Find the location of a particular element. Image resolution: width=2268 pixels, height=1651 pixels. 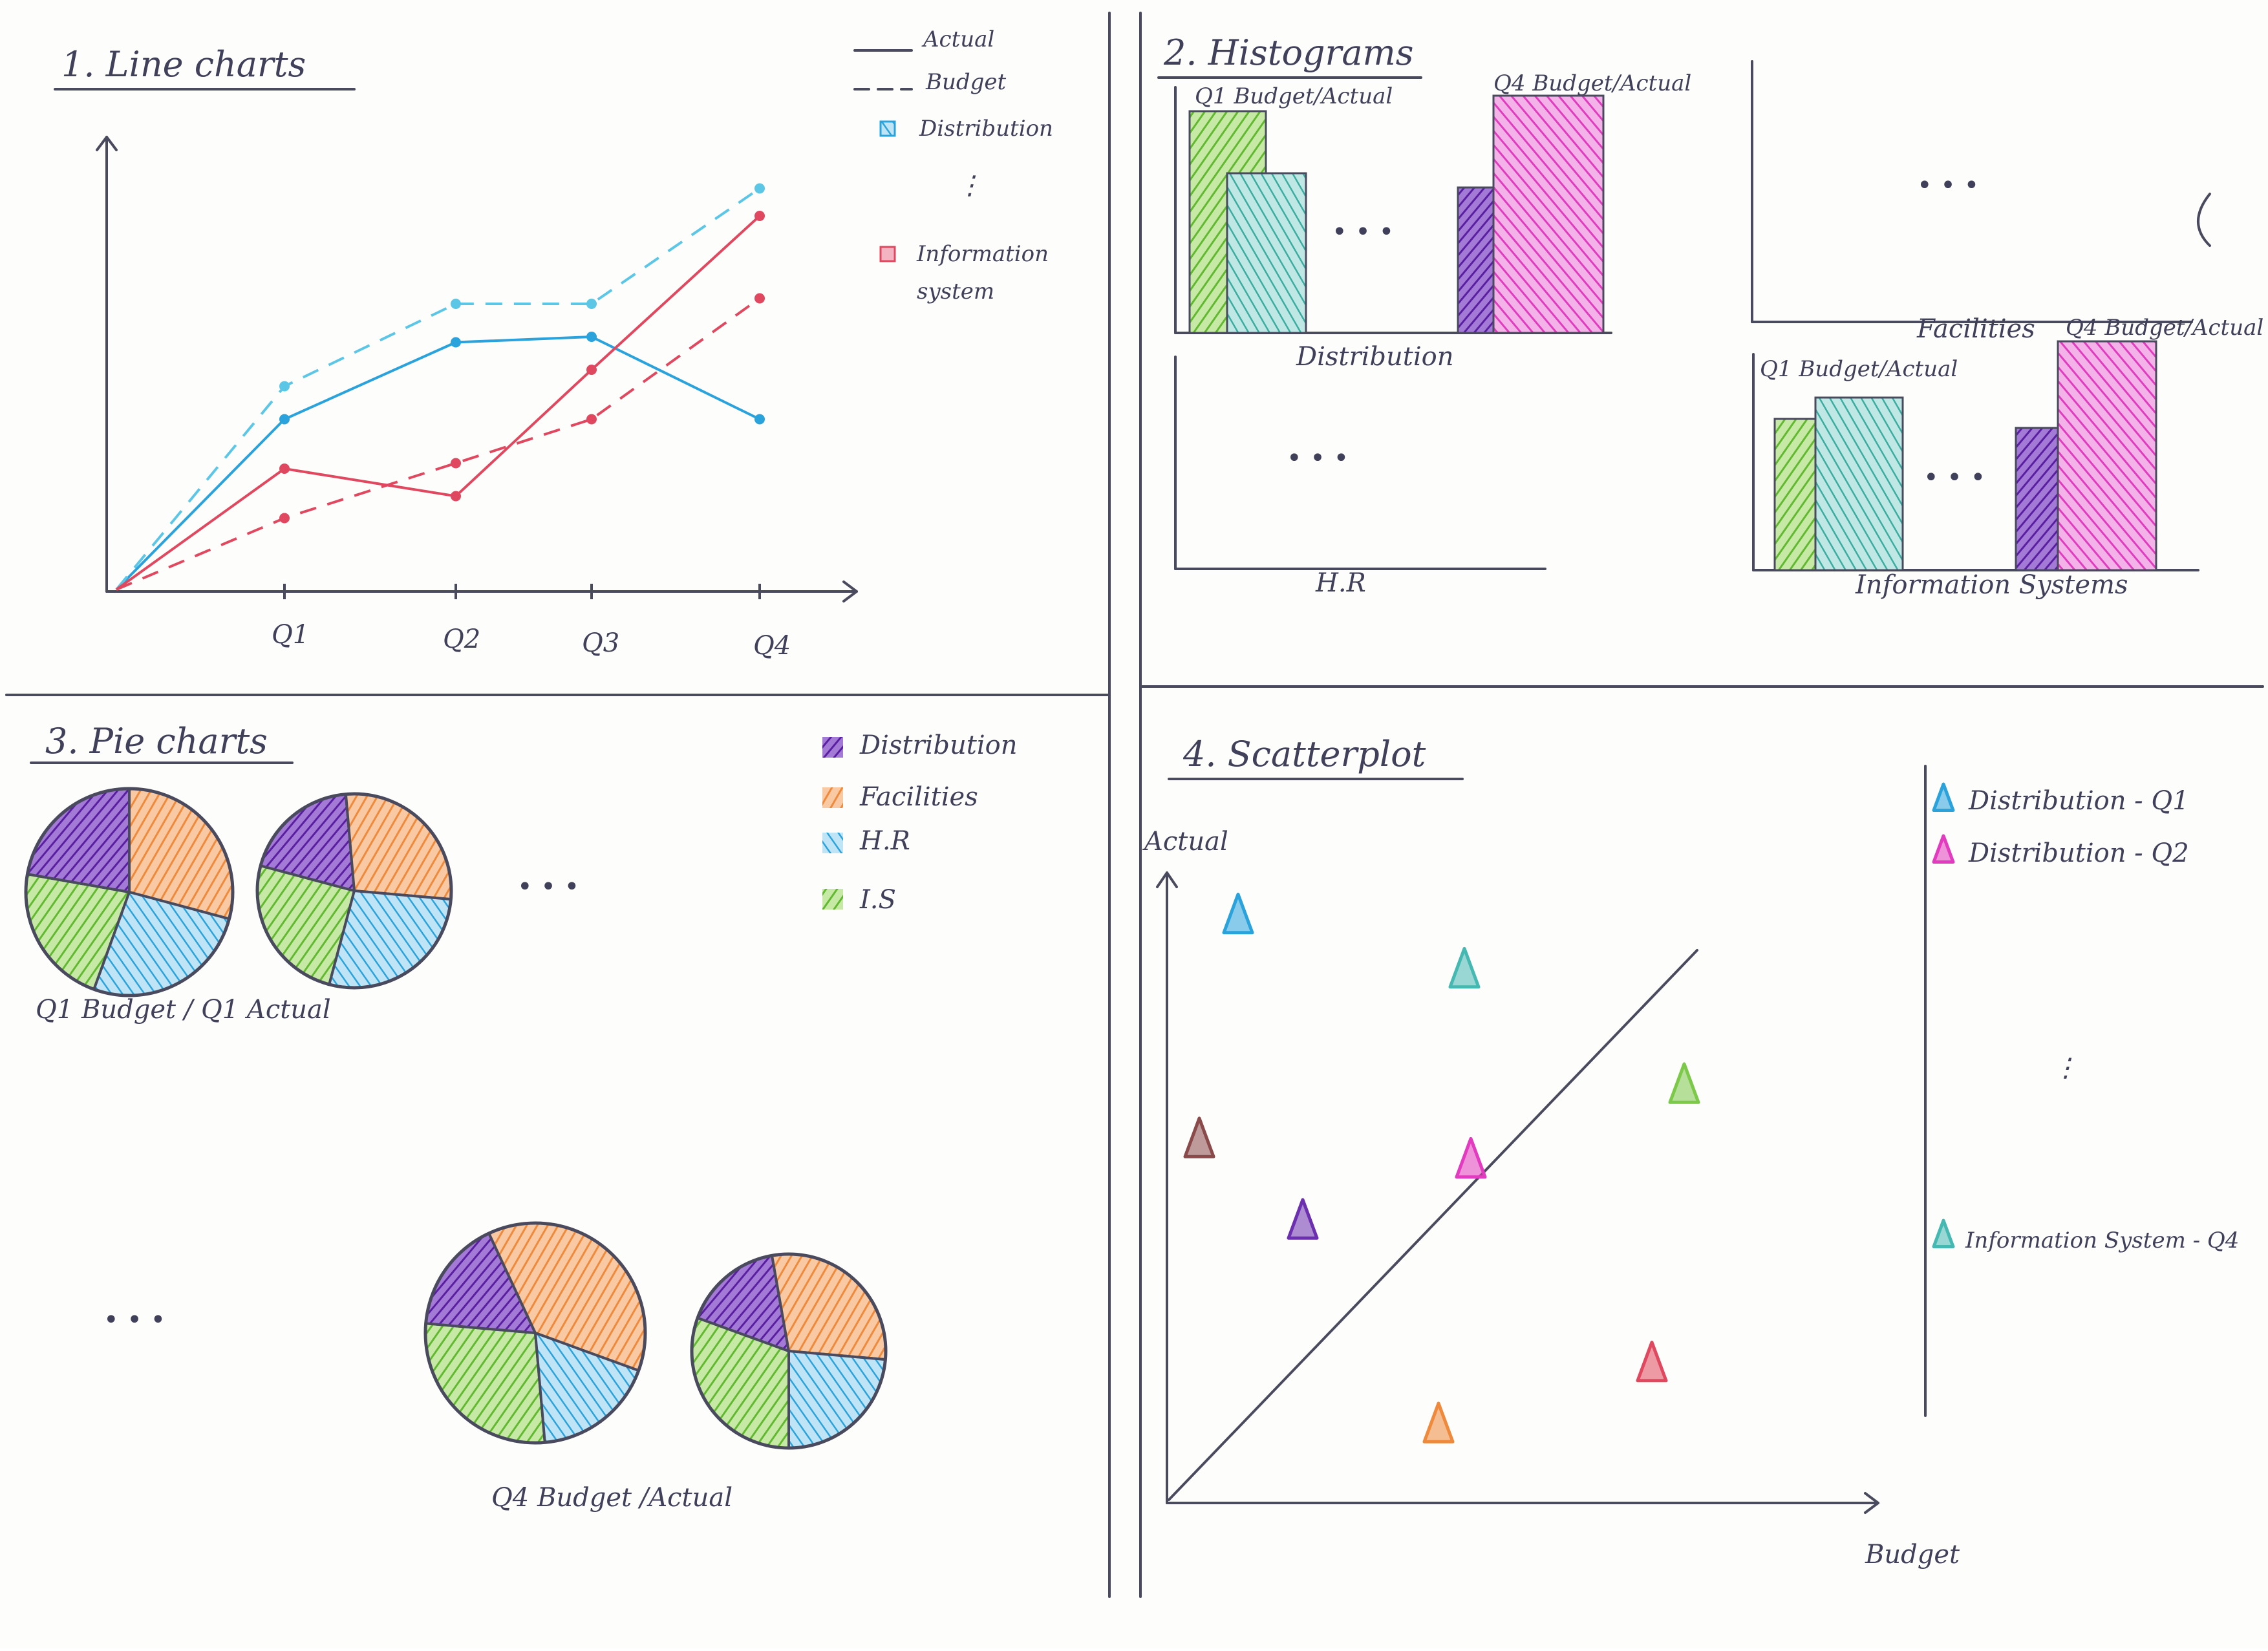

dist-dots: • • • is located at coordinates (1363, 232).